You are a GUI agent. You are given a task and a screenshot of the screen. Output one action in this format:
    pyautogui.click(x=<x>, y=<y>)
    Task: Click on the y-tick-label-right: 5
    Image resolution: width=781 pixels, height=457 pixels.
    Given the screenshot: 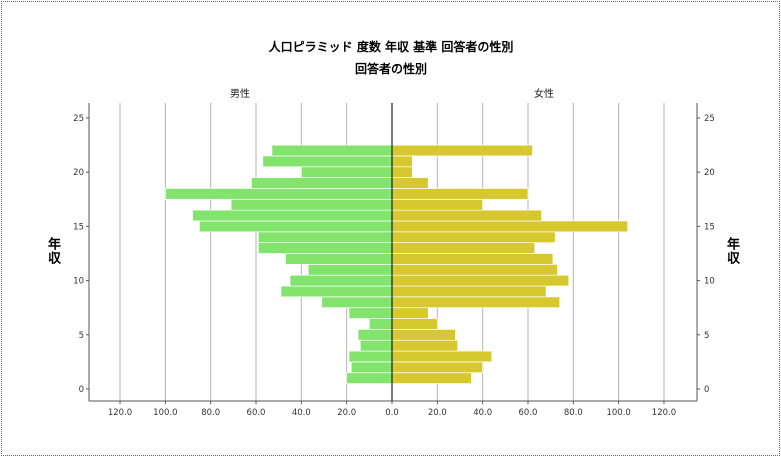 What is the action you would take?
    pyautogui.click(x=706, y=336)
    